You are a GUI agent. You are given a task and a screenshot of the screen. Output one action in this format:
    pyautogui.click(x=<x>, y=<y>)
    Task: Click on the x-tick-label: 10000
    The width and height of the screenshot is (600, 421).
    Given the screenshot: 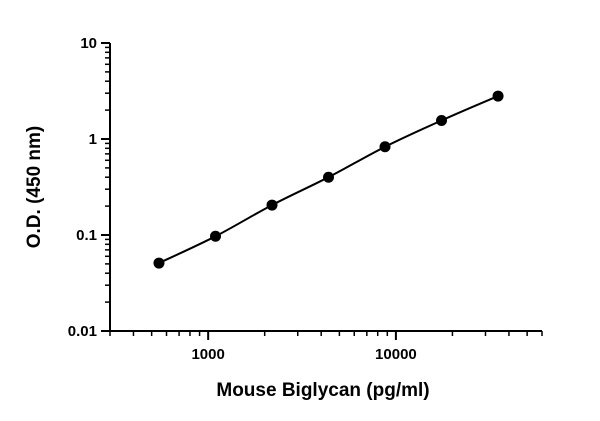 What is the action you would take?
    pyautogui.click(x=396, y=354)
    